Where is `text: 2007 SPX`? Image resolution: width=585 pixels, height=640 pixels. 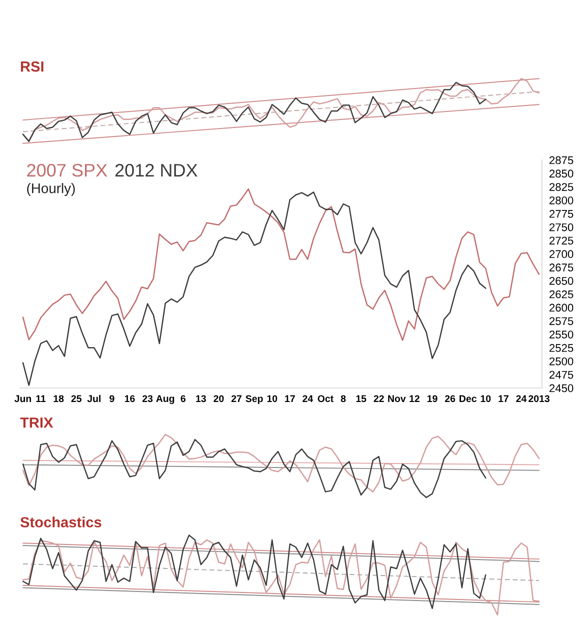 text: 2007 SPX is located at coordinates (67, 170).